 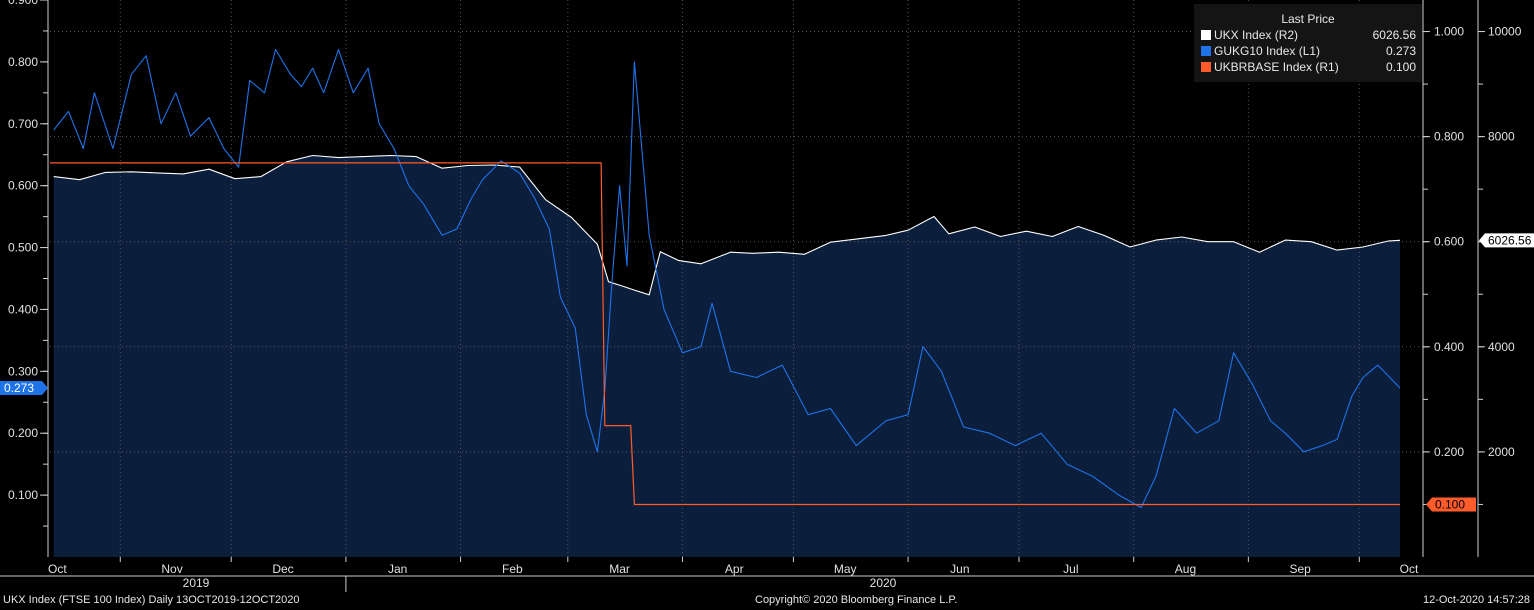 I want to click on last-value-tag-left-shape, so click(x=24, y=388).